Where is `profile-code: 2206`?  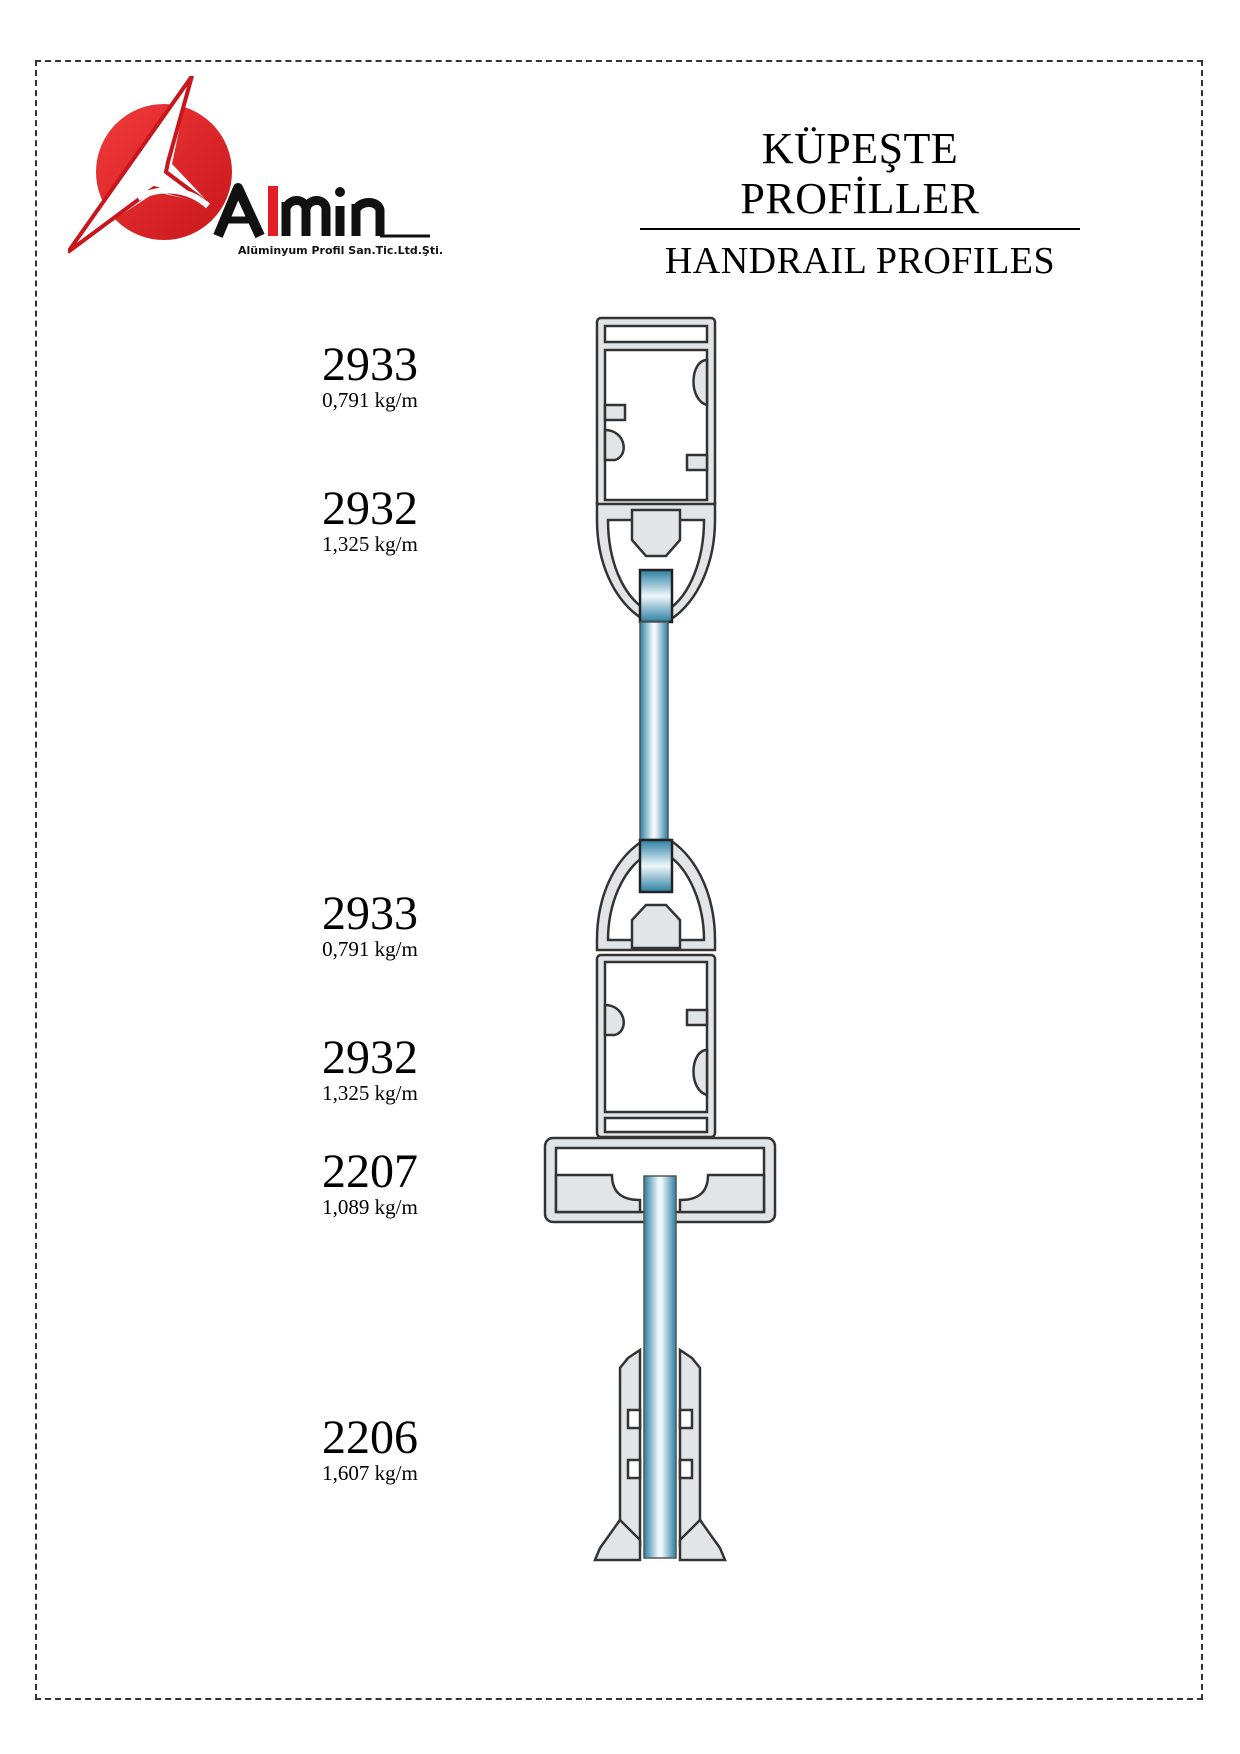 profile-code: 2206 is located at coordinates (370, 1437).